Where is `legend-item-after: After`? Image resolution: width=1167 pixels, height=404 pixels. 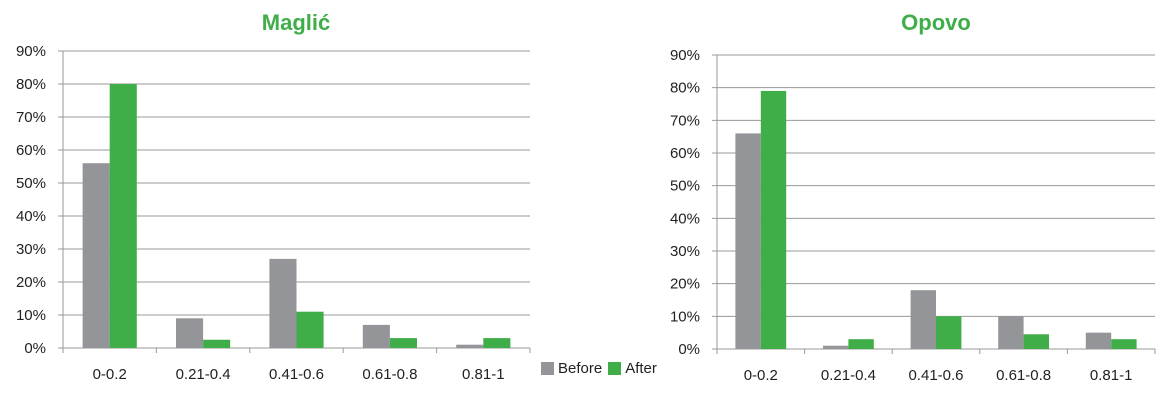
legend-item-after: After is located at coordinates (632, 368).